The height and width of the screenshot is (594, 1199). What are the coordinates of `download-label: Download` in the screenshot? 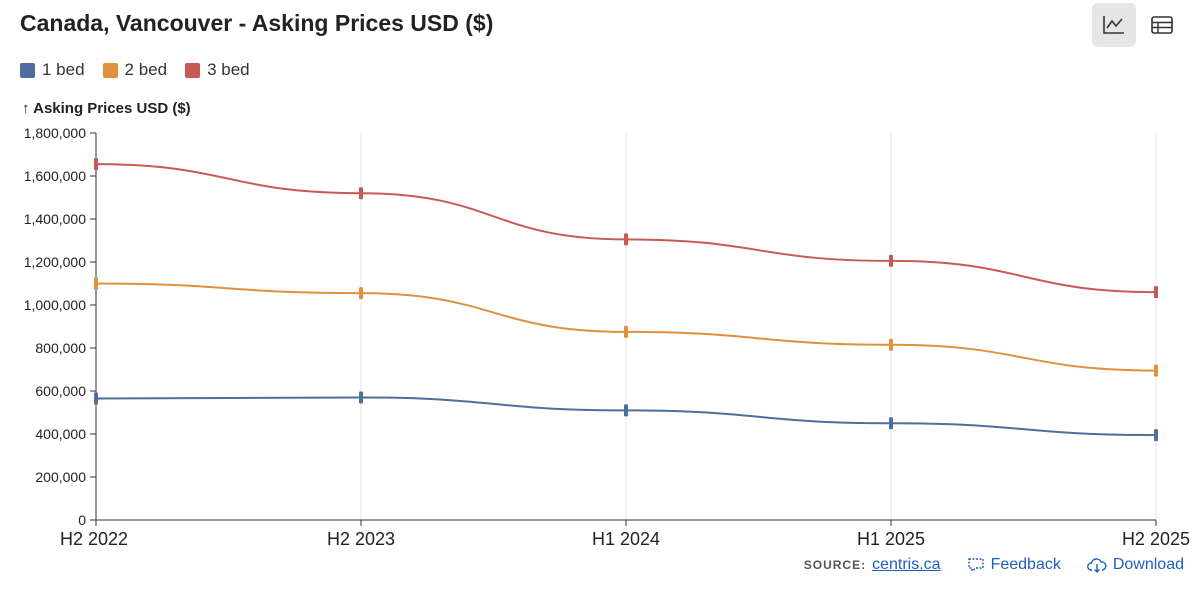 It's located at (1148, 564).